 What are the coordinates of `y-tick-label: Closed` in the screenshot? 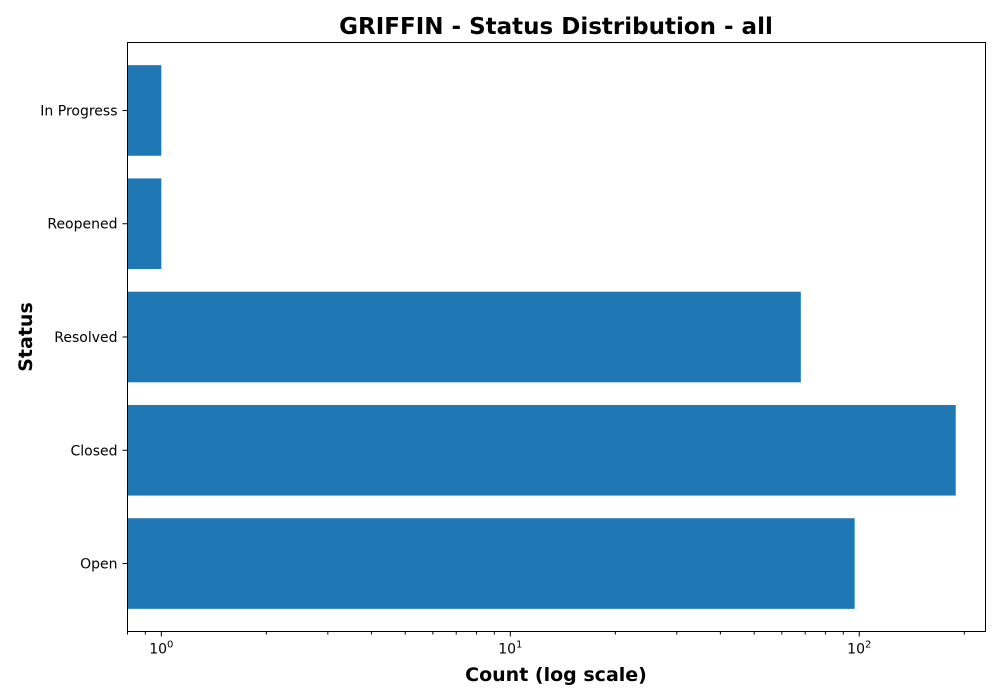 It's located at (93, 451).